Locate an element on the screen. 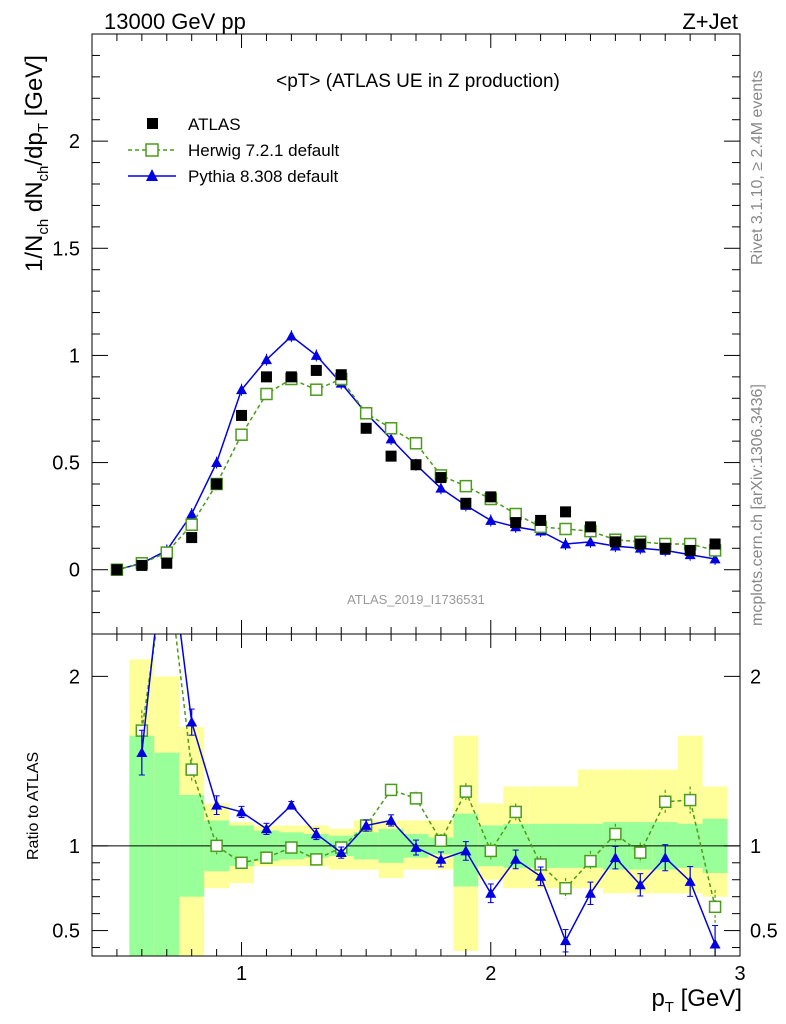  x-axis-label: pT [GeV] is located at coordinates (696, 1000).